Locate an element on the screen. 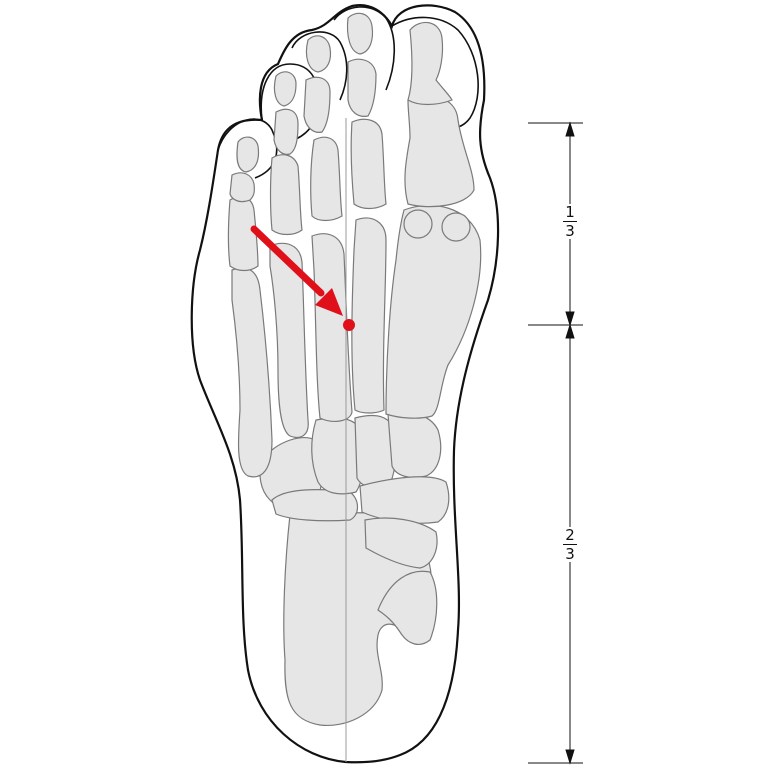 The width and height of the screenshot is (768, 768). arrowhead-lower-bottom is located at coordinates (570, 757).